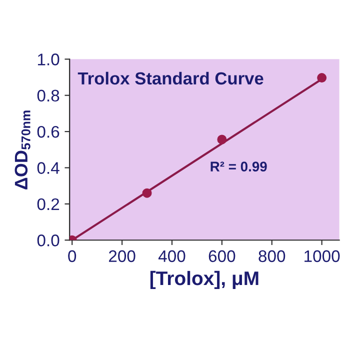 The width and height of the screenshot is (348, 348). I want to click on x-tick-label: 800, so click(272, 256).